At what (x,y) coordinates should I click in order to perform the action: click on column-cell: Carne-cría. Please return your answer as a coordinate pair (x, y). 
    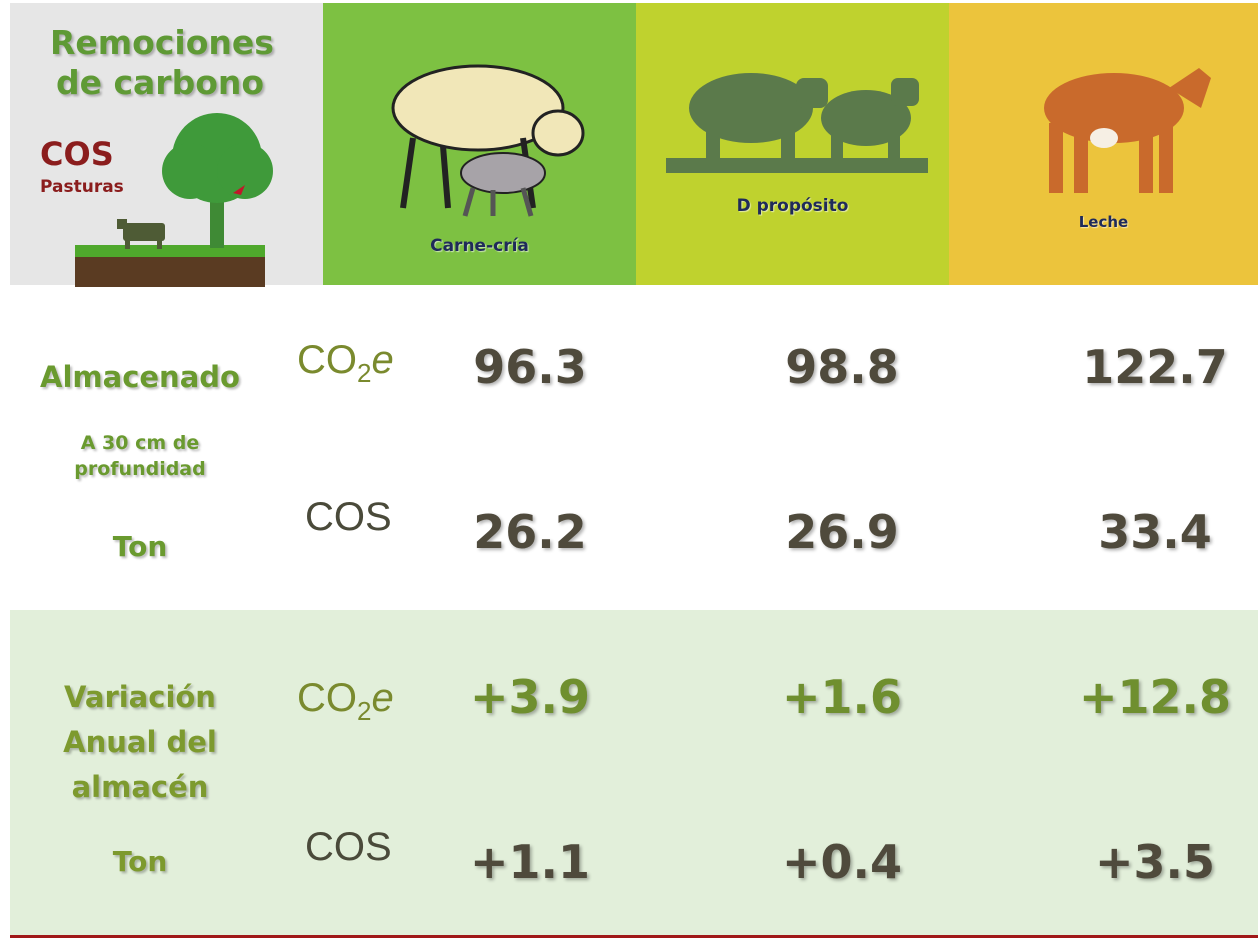
    Looking at the image, I should click on (479, 144).